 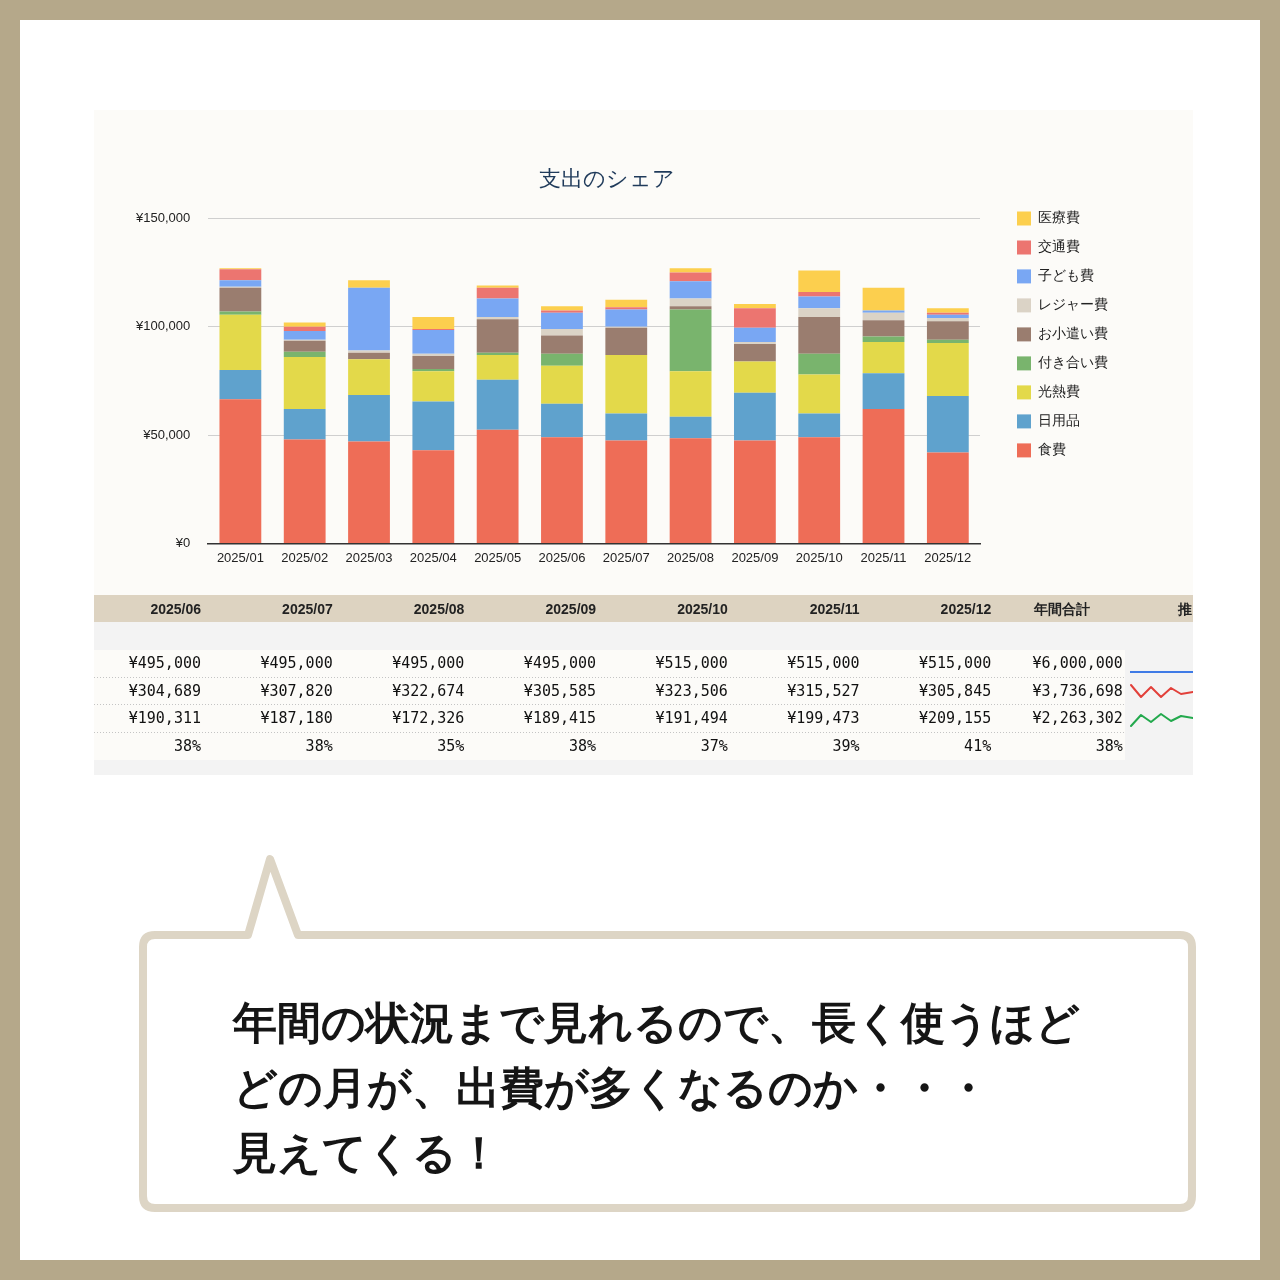 What do you see at coordinates (955, 691) in the screenshot?
I see `data-label: ¥305,845` at bounding box center [955, 691].